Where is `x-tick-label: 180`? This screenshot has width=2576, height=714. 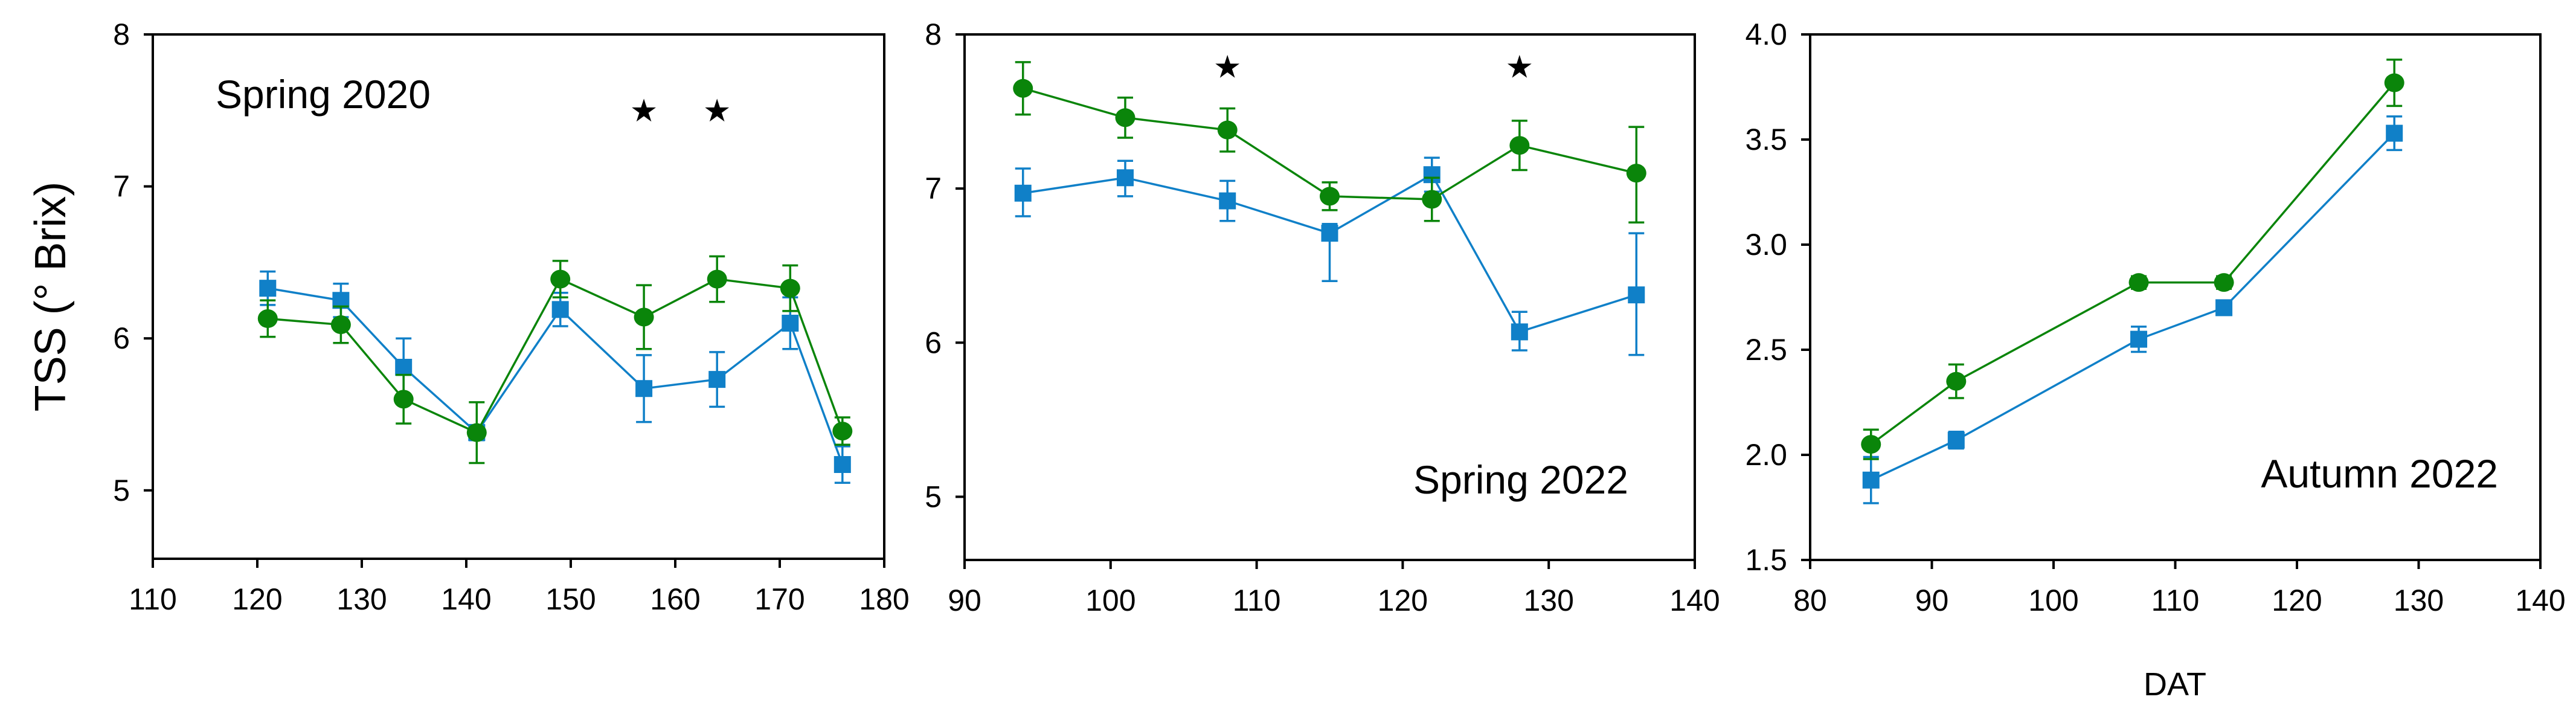
x-tick-label: 180 is located at coordinates (884, 599).